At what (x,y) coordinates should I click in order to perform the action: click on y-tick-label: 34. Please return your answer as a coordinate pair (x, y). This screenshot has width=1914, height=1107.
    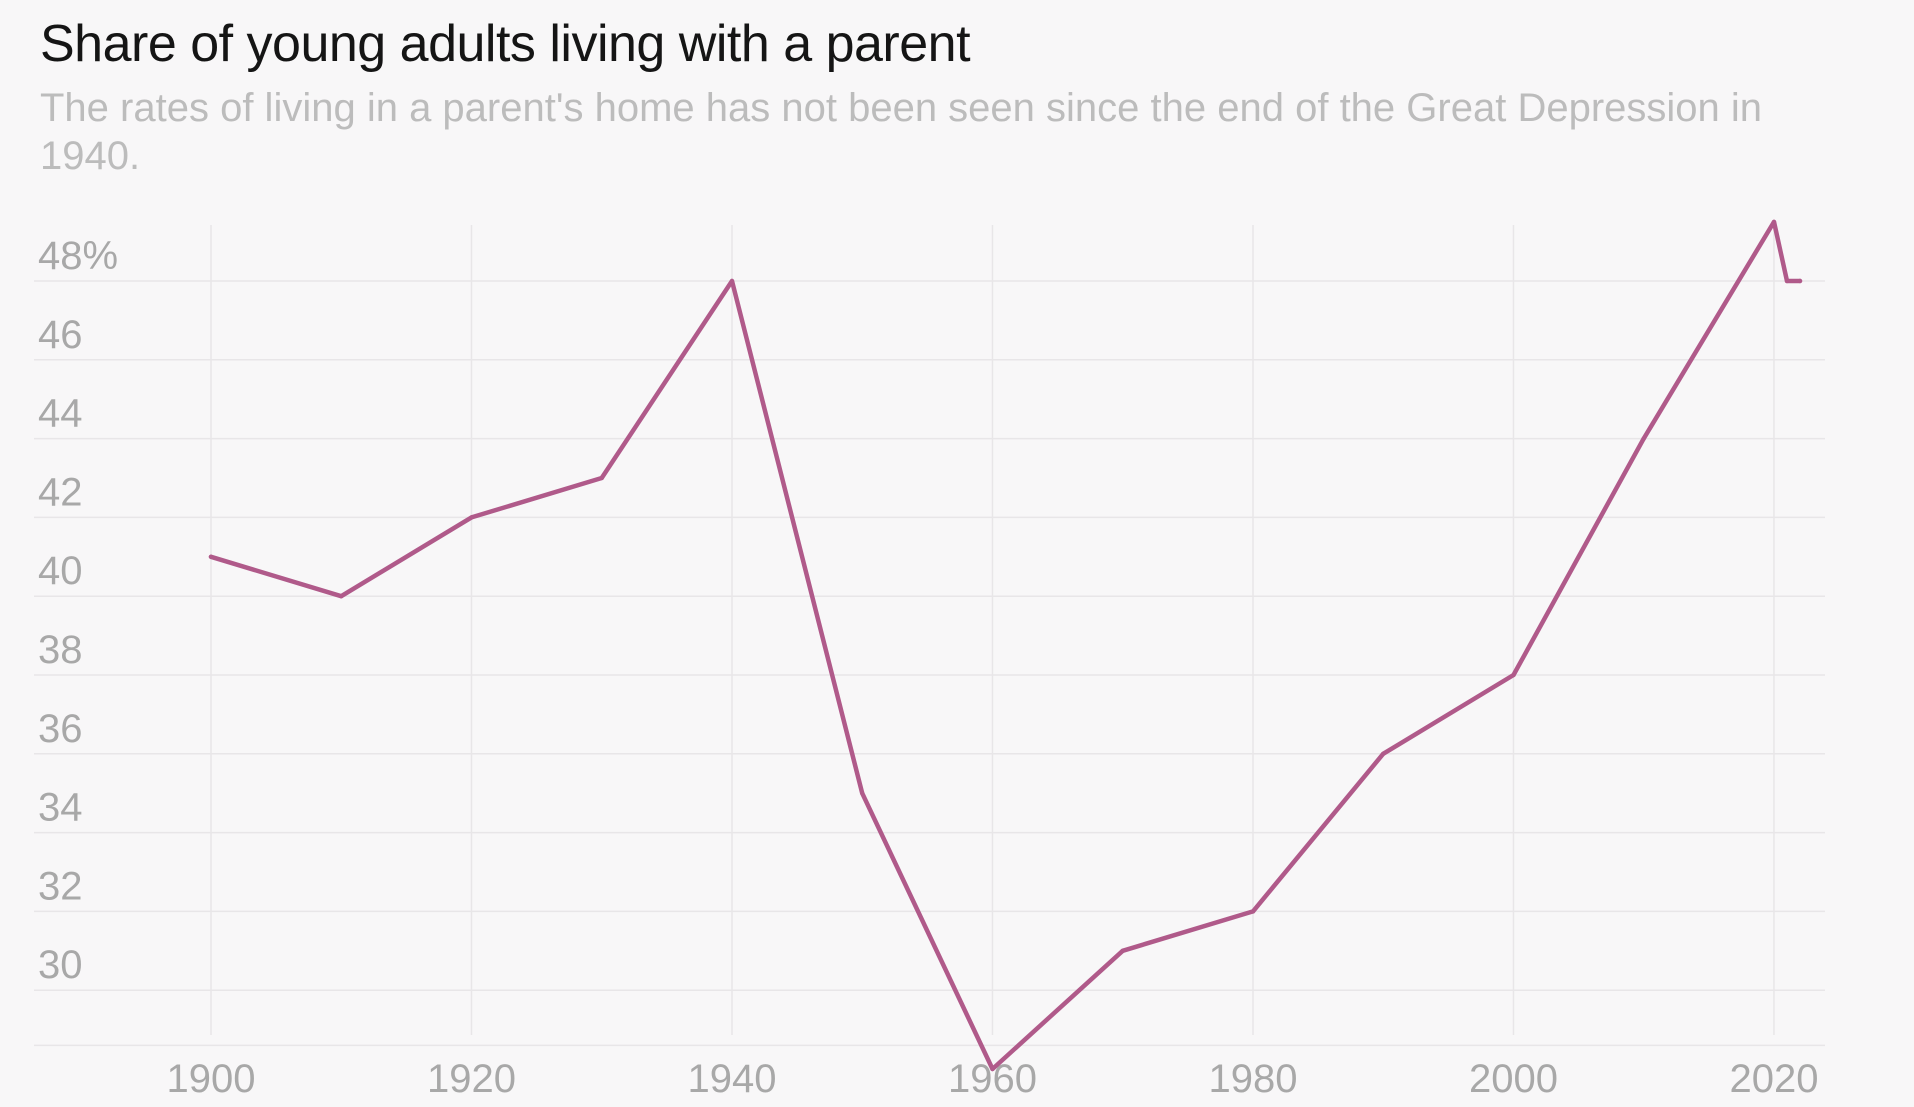
    Looking at the image, I should click on (60, 808).